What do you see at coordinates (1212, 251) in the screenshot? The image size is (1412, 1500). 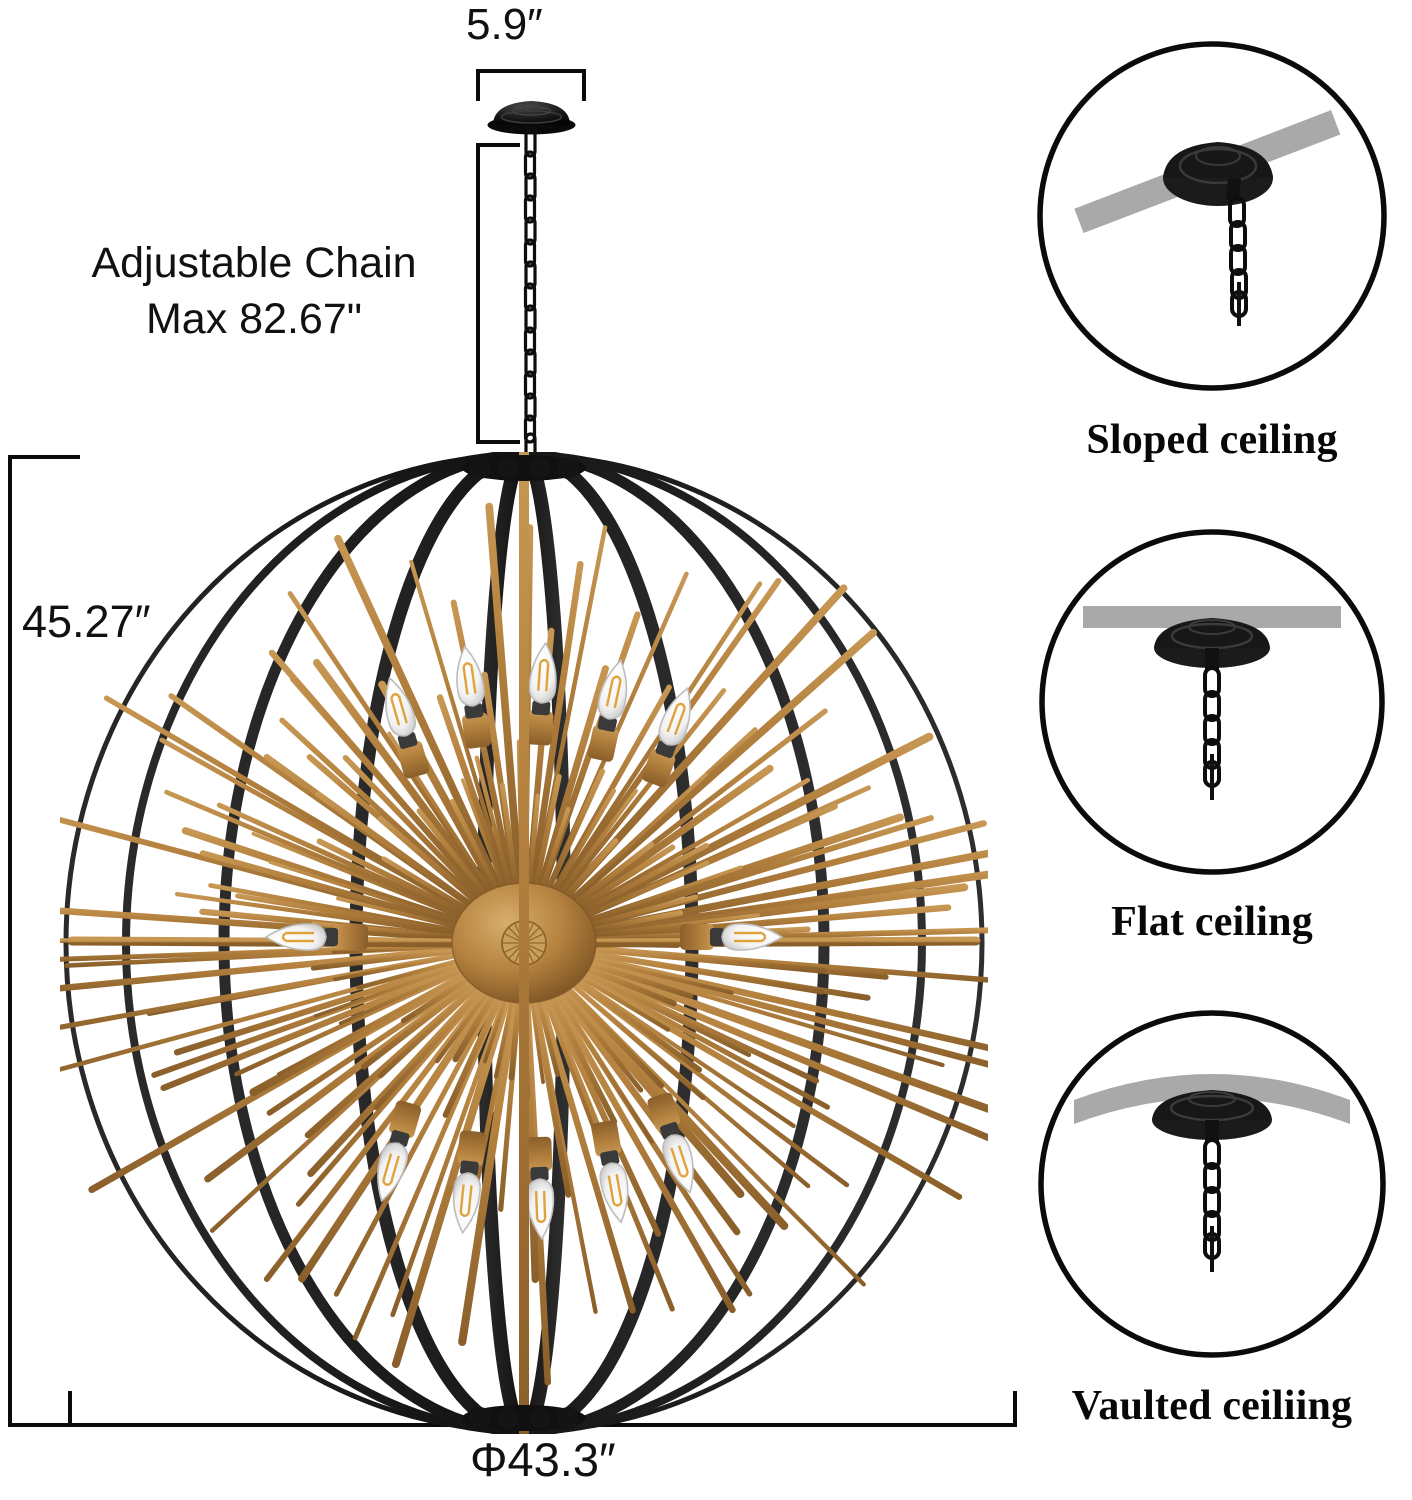 I see `ceiling-option-sloped: Sloped ceiling` at bounding box center [1212, 251].